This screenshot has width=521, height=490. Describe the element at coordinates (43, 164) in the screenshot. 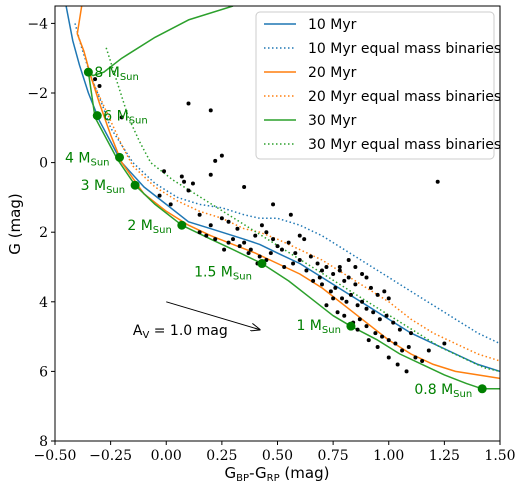

I see `y-tick-label: 0` at that location.